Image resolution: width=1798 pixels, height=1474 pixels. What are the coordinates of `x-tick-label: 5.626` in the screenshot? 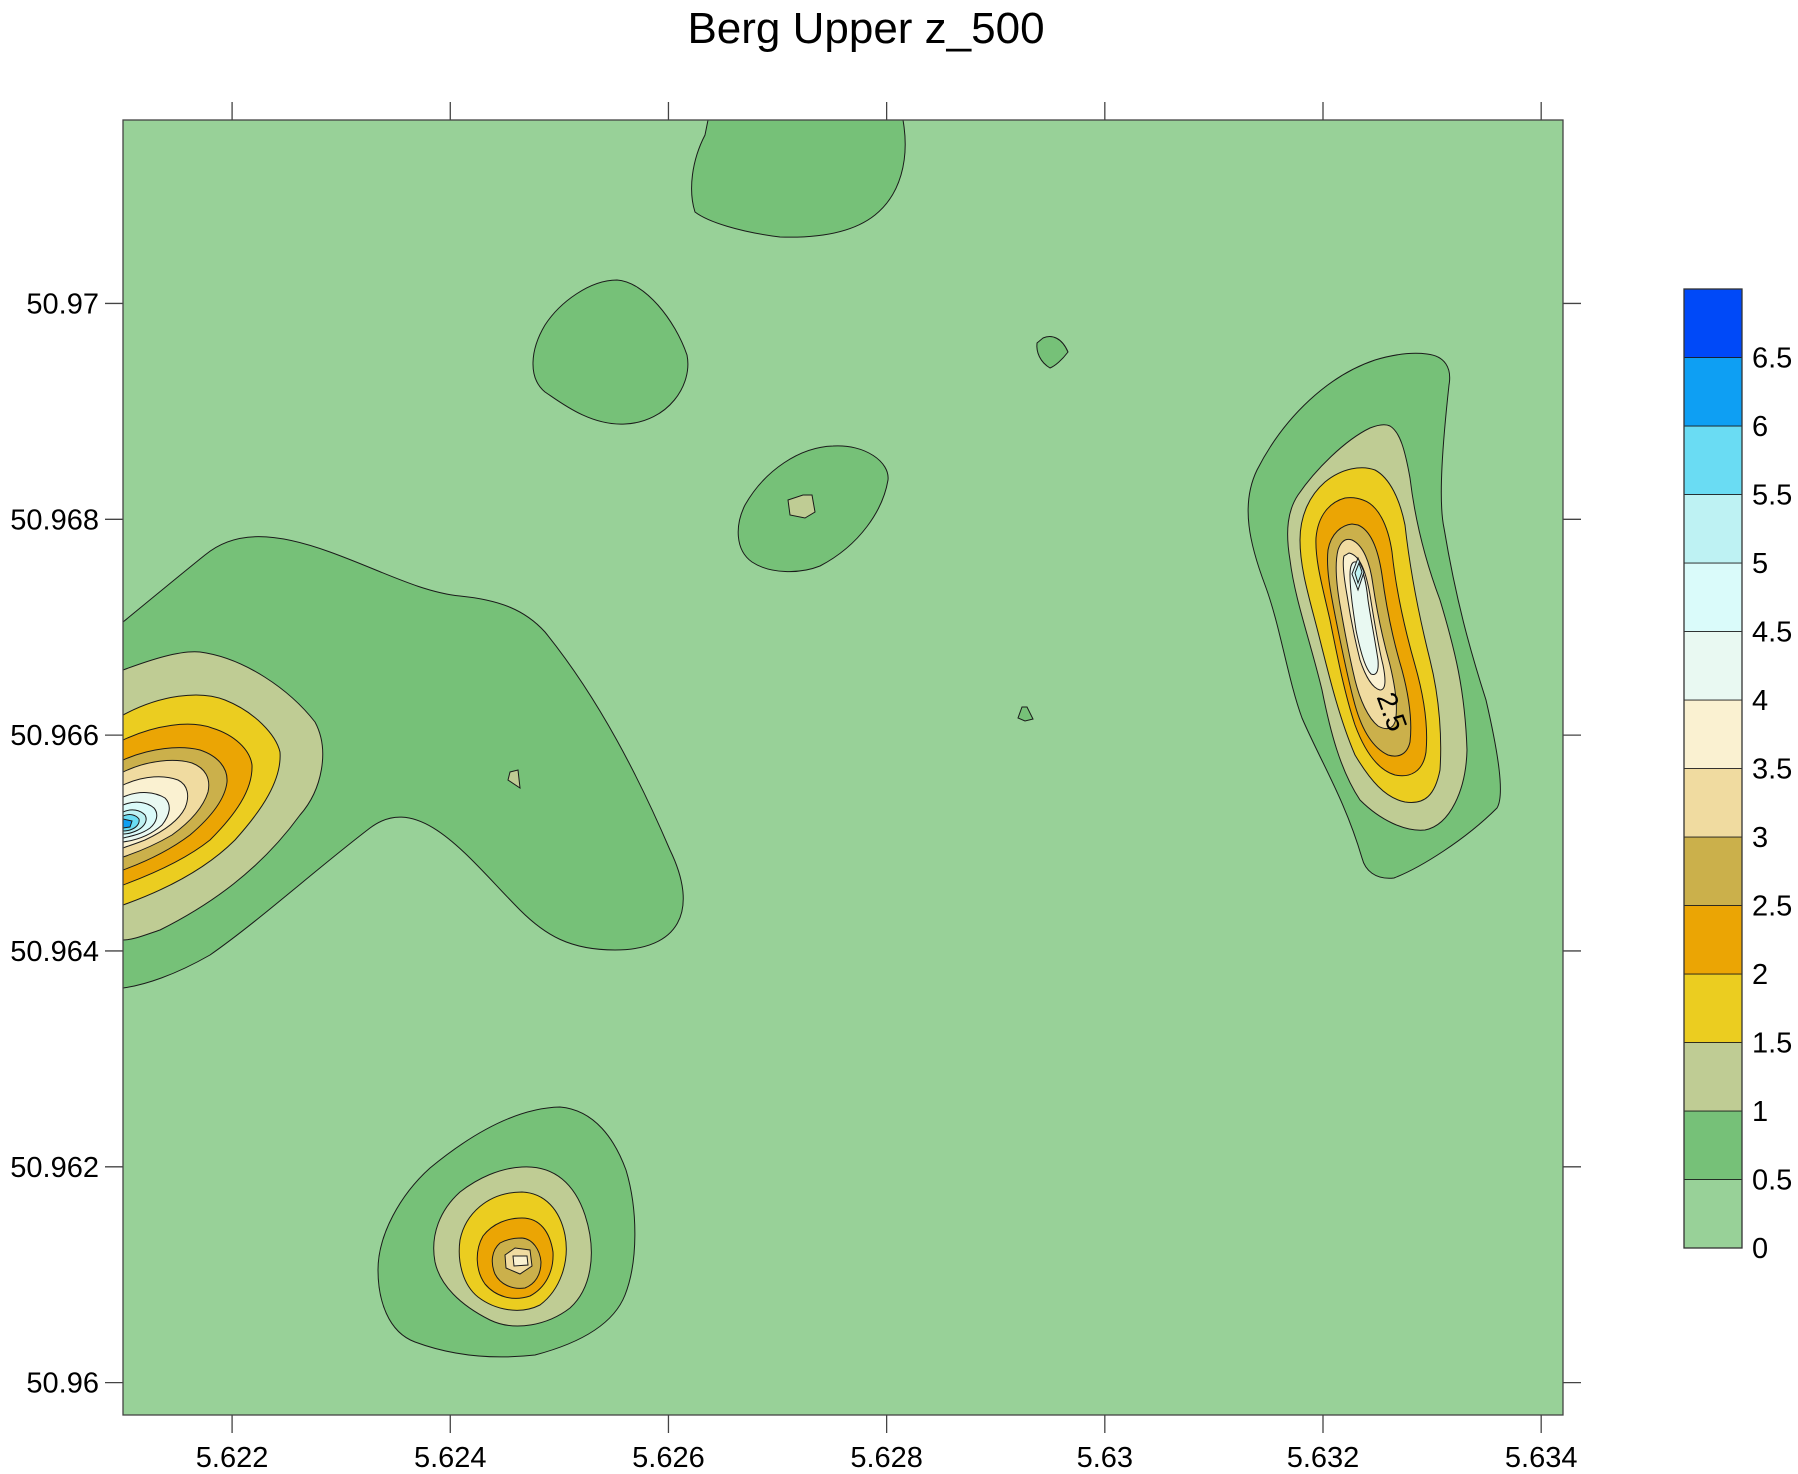 It's located at (668, 1458).